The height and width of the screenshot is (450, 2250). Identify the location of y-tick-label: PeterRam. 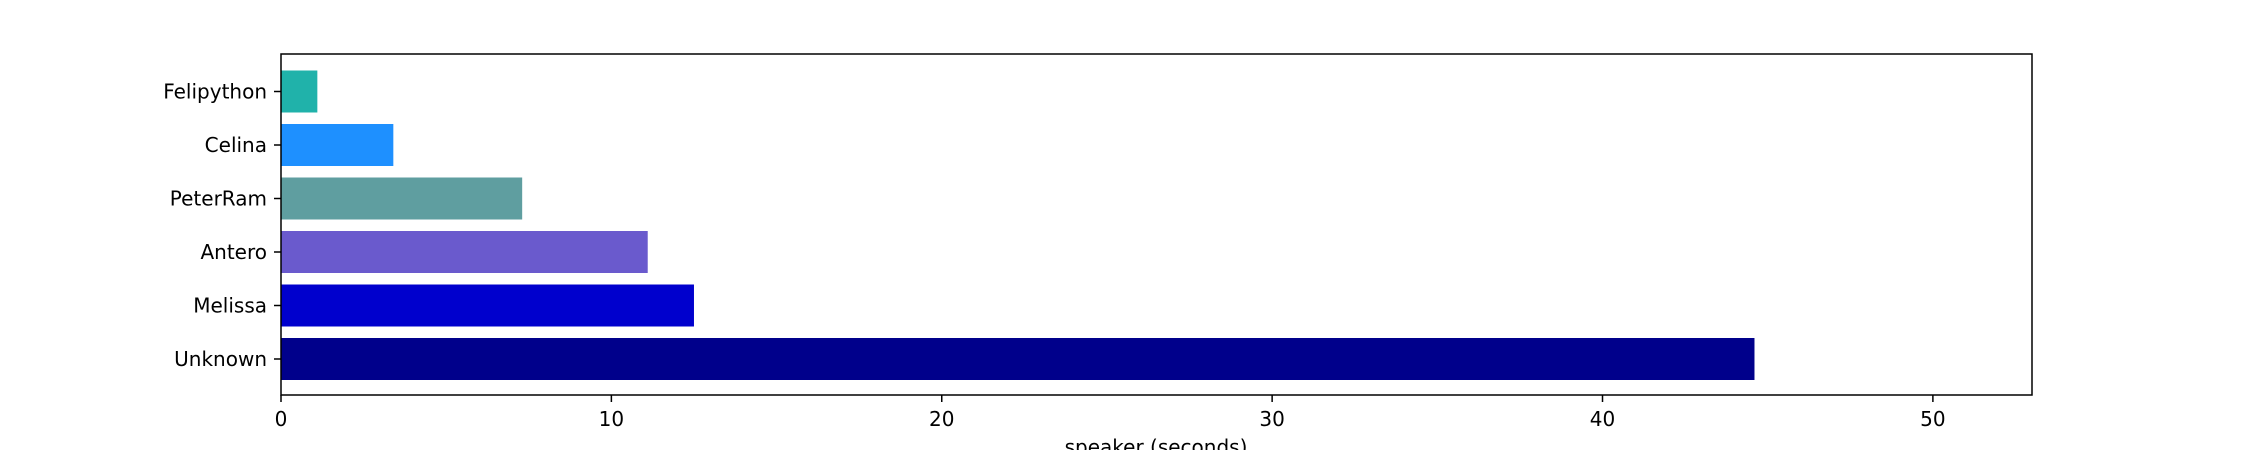
(218, 199).